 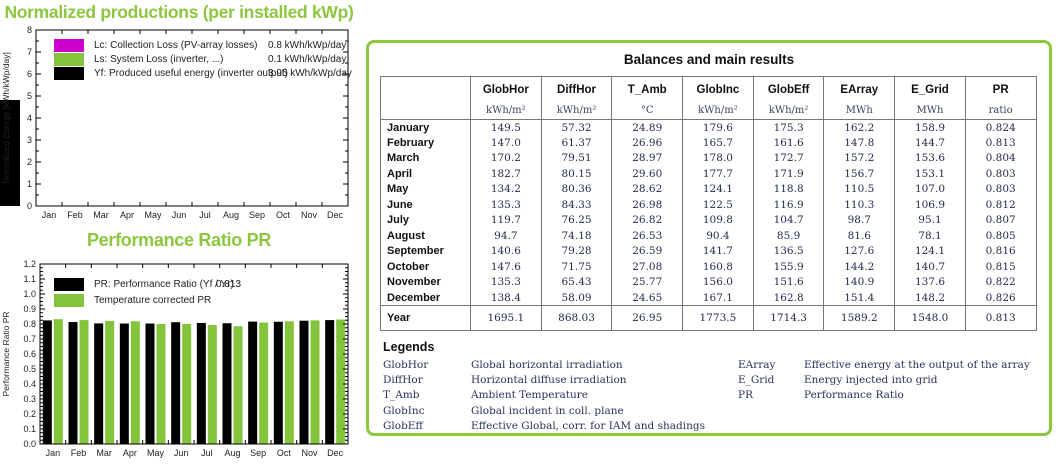 I want to click on legend-definition: E_Grid Energy injected into grid, so click(x=884, y=381).